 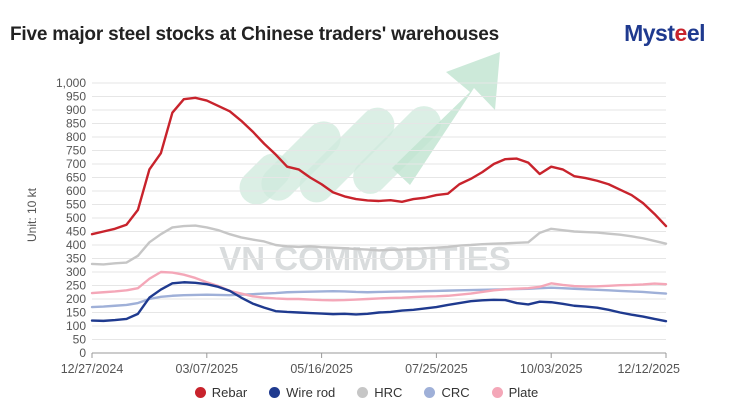 What do you see at coordinates (388, 392) in the screenshot?
I see `legend-label: HRC` at bounding box center [388, 392].